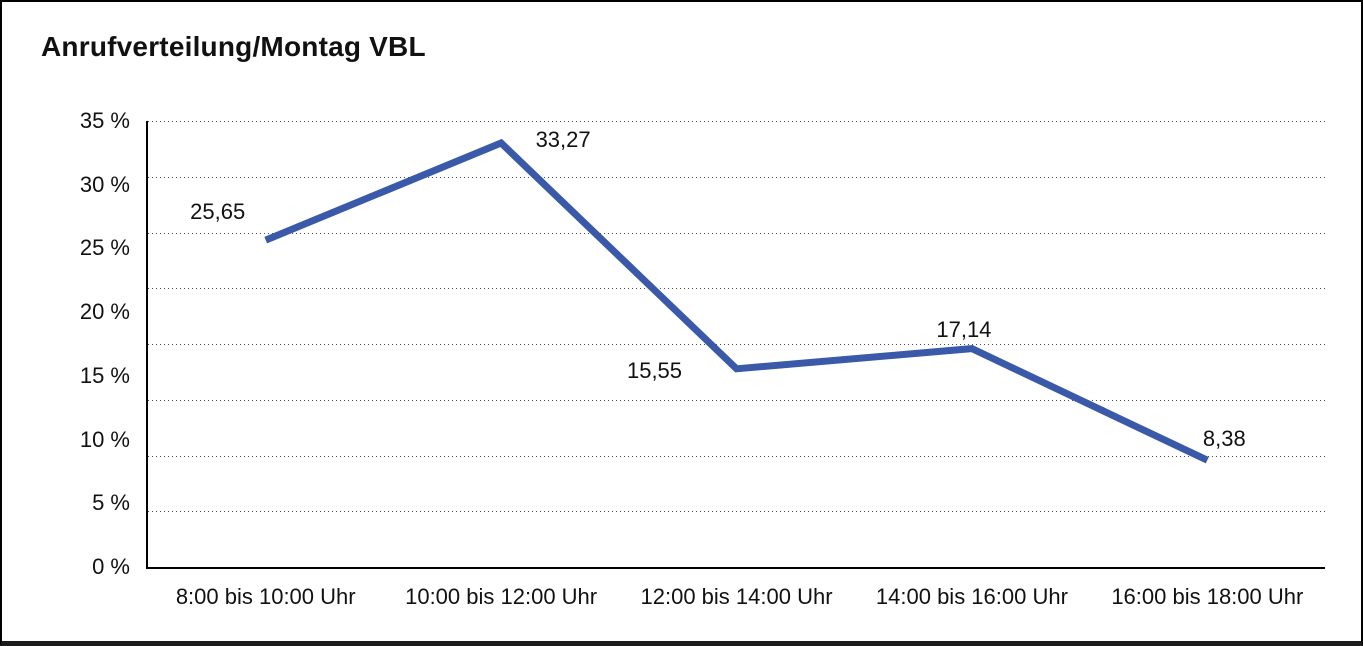 The image size is (1363, 646). What do you see at coordinates (735, 568) in the screenshot?
I see `x-axis-line` at bounding box center [735, 568].